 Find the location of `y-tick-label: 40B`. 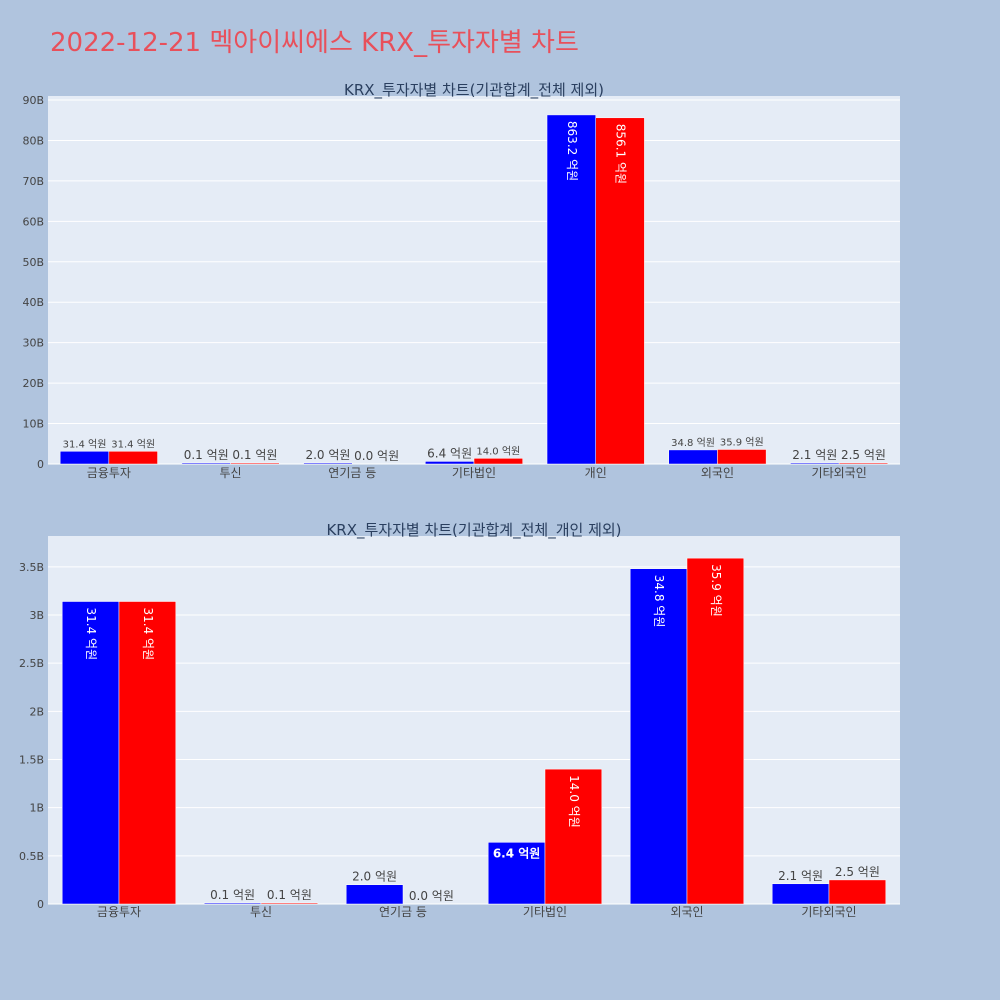

y-tick-label: 40B is located at coordinates (33, 302).